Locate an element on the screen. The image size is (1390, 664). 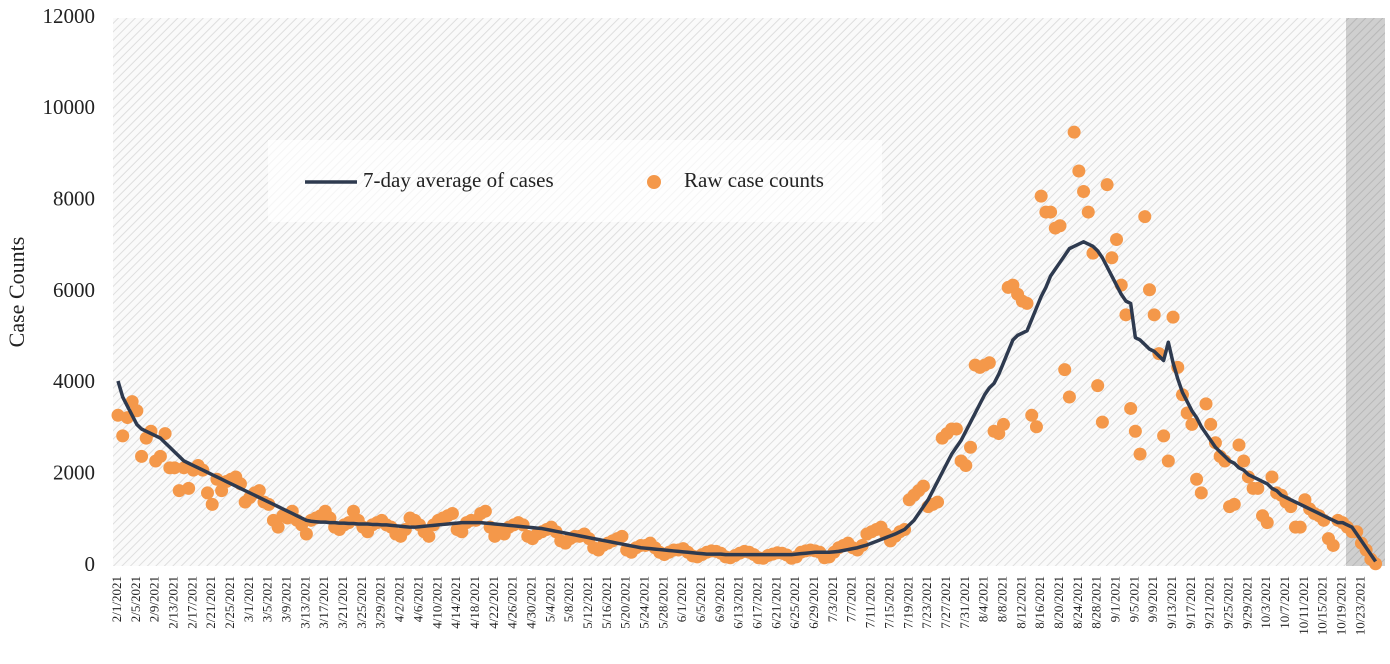
x-tick-label: 6/1/2021 is located at coordinates (681, 599).